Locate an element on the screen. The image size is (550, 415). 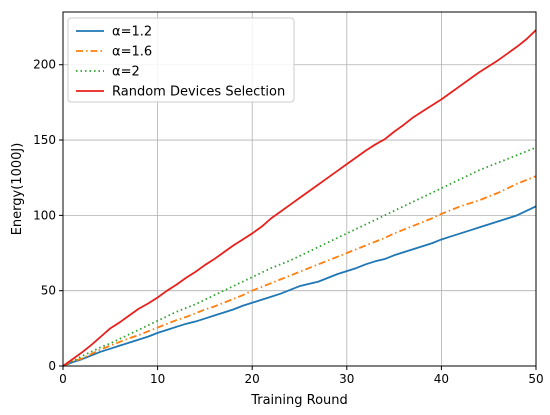
x-tick-label: 0 is located at coordinates (63, 379).